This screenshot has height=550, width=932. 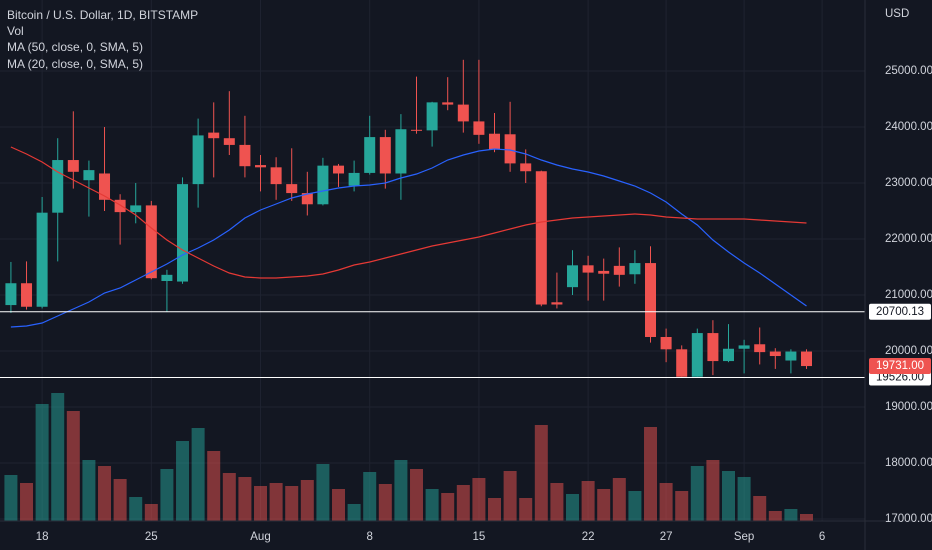 I want to click on price-label: 20700.13, so click(x=900, y=312).